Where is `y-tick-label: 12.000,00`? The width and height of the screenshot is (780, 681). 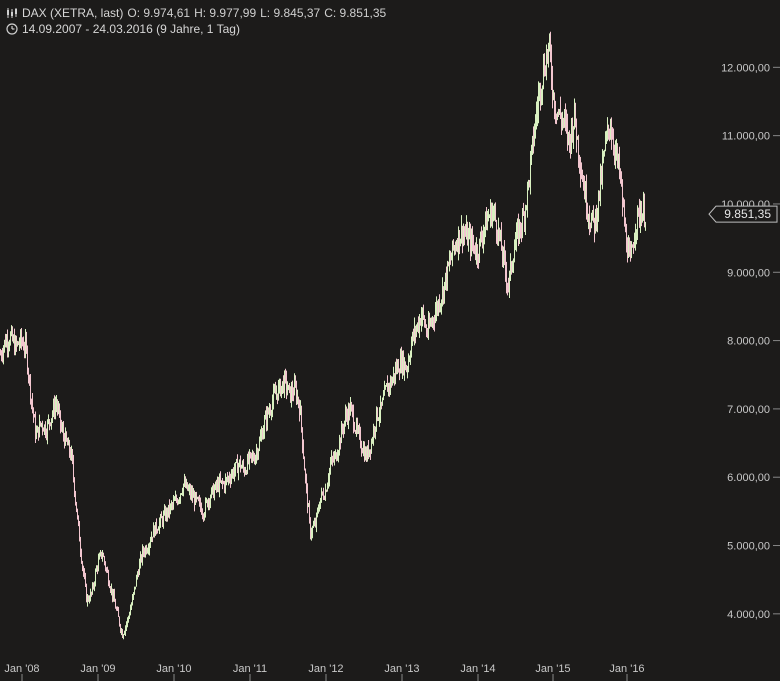
y-tick-label: 12.000,00 is located at coordinates (745, 68).